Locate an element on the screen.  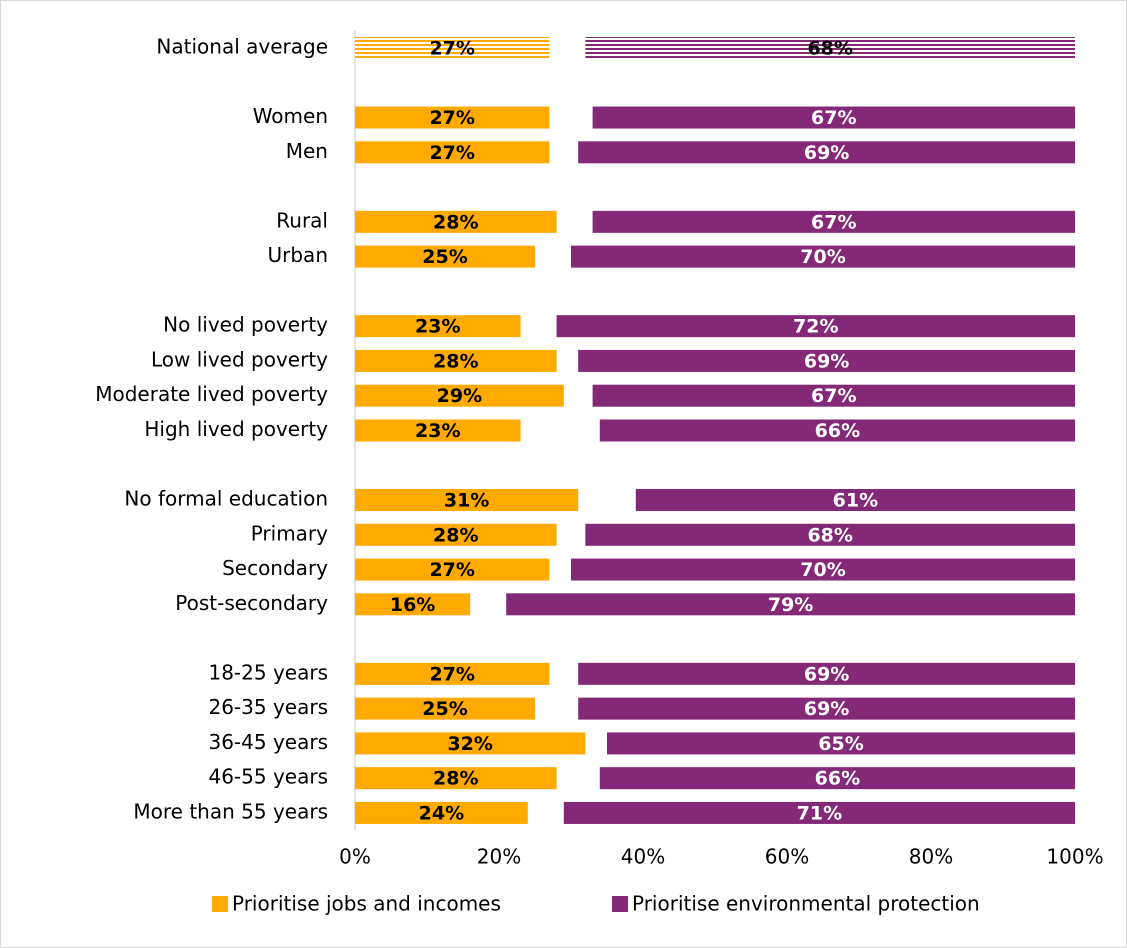
x-tick-label: 20% is located at coordinates (499, 857).